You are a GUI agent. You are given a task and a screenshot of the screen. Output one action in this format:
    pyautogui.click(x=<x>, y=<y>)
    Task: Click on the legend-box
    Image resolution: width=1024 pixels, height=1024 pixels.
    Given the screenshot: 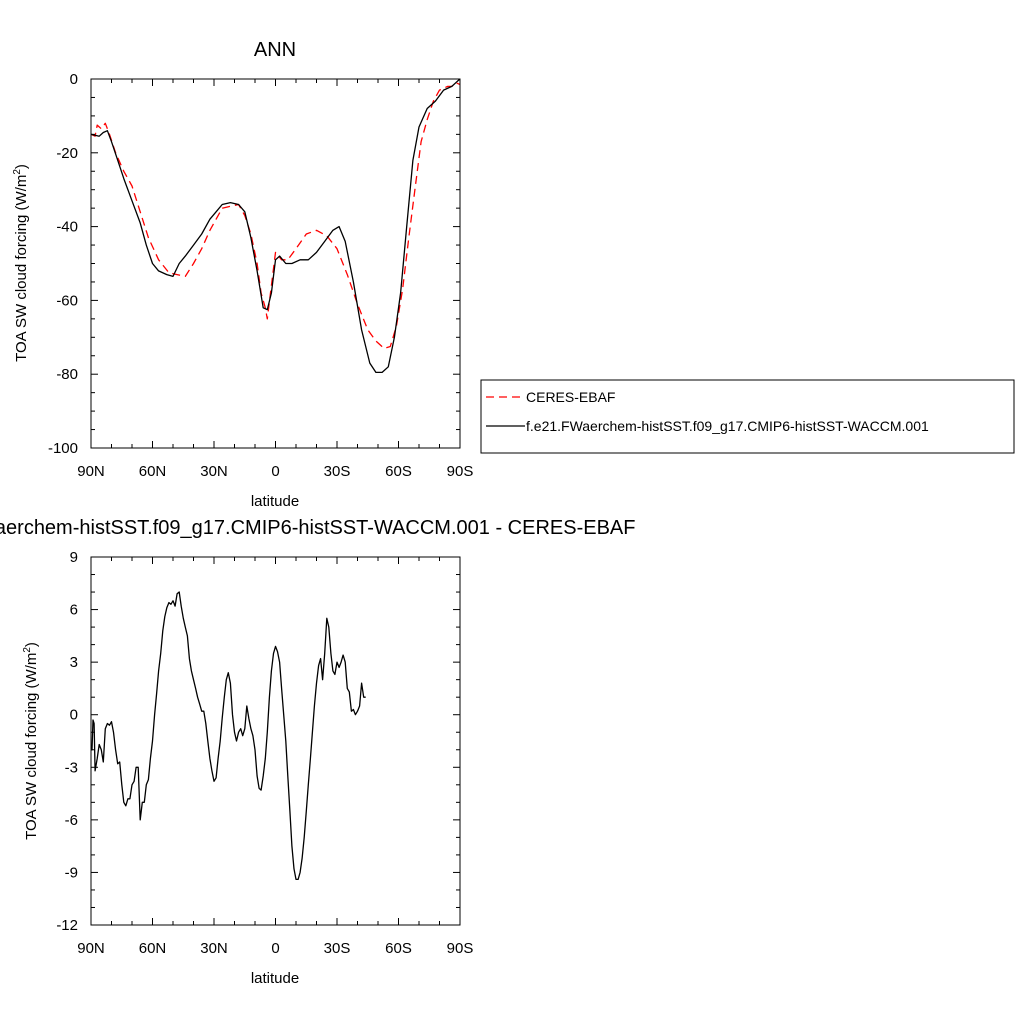 What is the action you would take?
    pyautogui.click(x=747, y=416)
    